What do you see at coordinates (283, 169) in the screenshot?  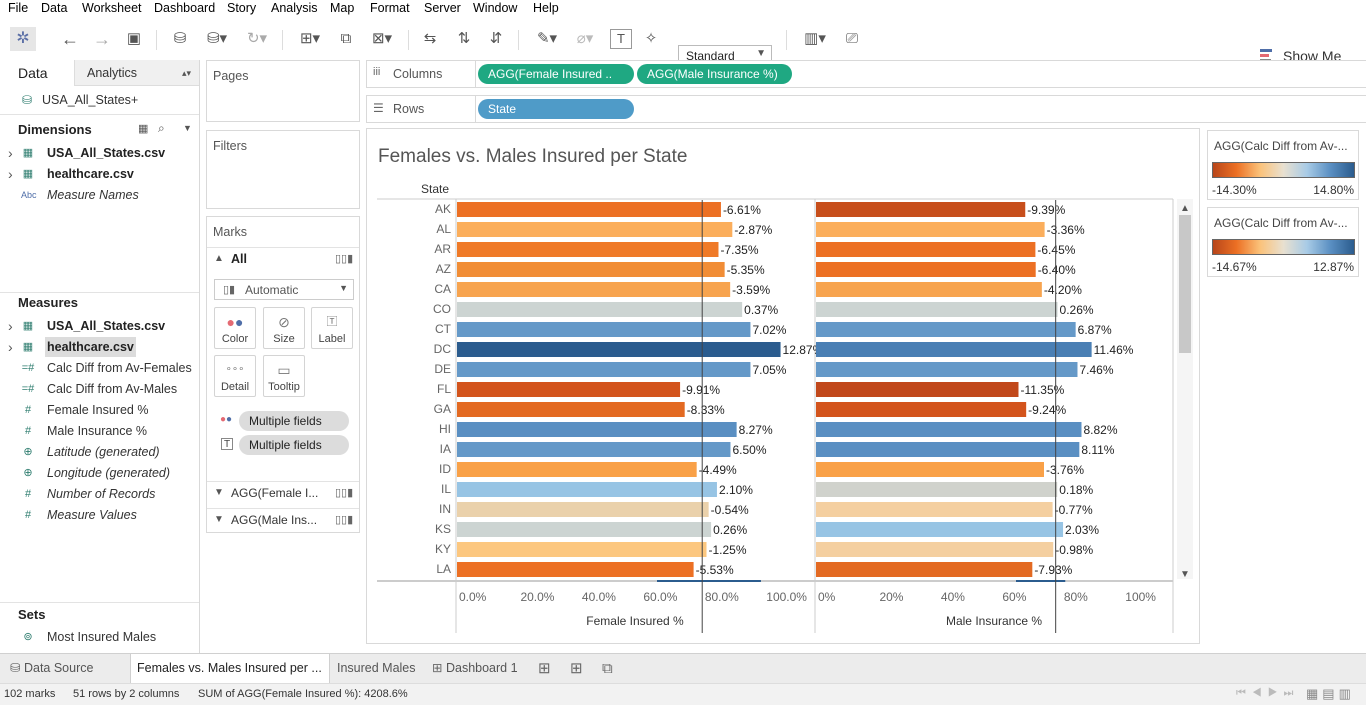 I see `filters-shelf: Filters` at bounding box center [283, 169].